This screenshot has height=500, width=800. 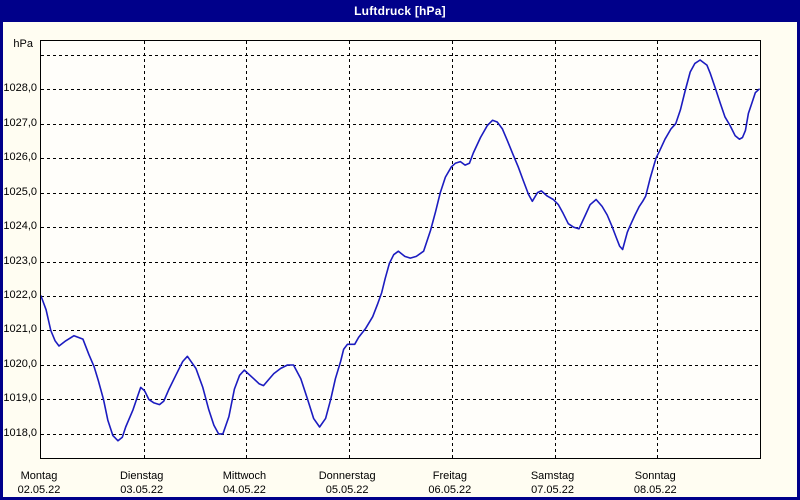 What do you see at coordinates (20, 226) in the screenshot?
I see `y-tick-label-1024: 1024,0` at bounding box center [20, 226].